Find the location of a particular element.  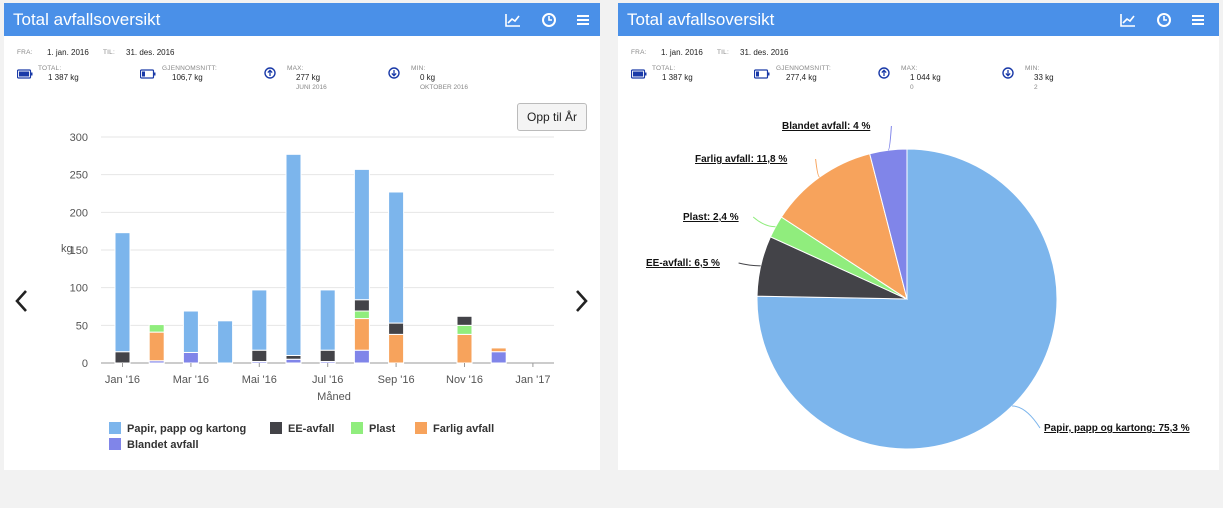

panel-title: Total avfallsoversikt is located at coordinates (87, 19).